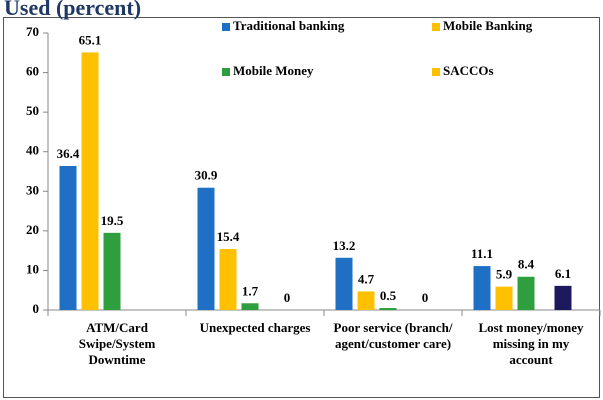 Image resolution: width=603 pixels, height=400 pixels. What do you see at coordinates (482, 253) in the screenshot?
I see `data-label: 11.1` at bounding box center [482, 253].